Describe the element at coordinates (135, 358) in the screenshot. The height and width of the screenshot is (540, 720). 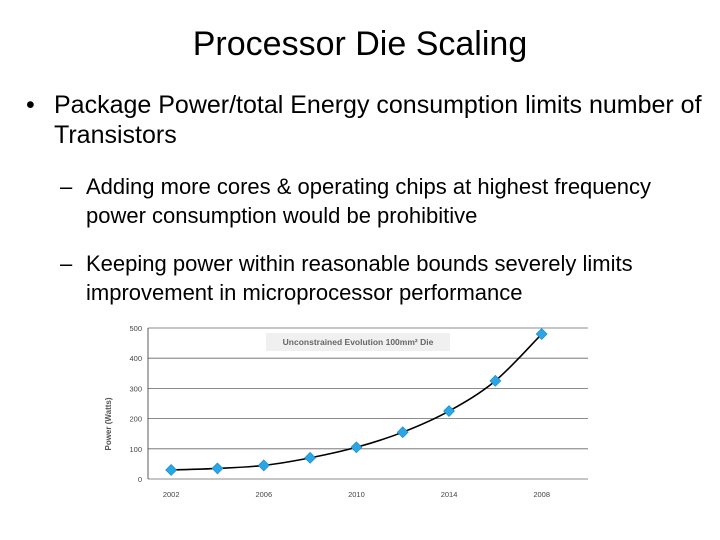
I see `y-tick-label: 400` at that location.